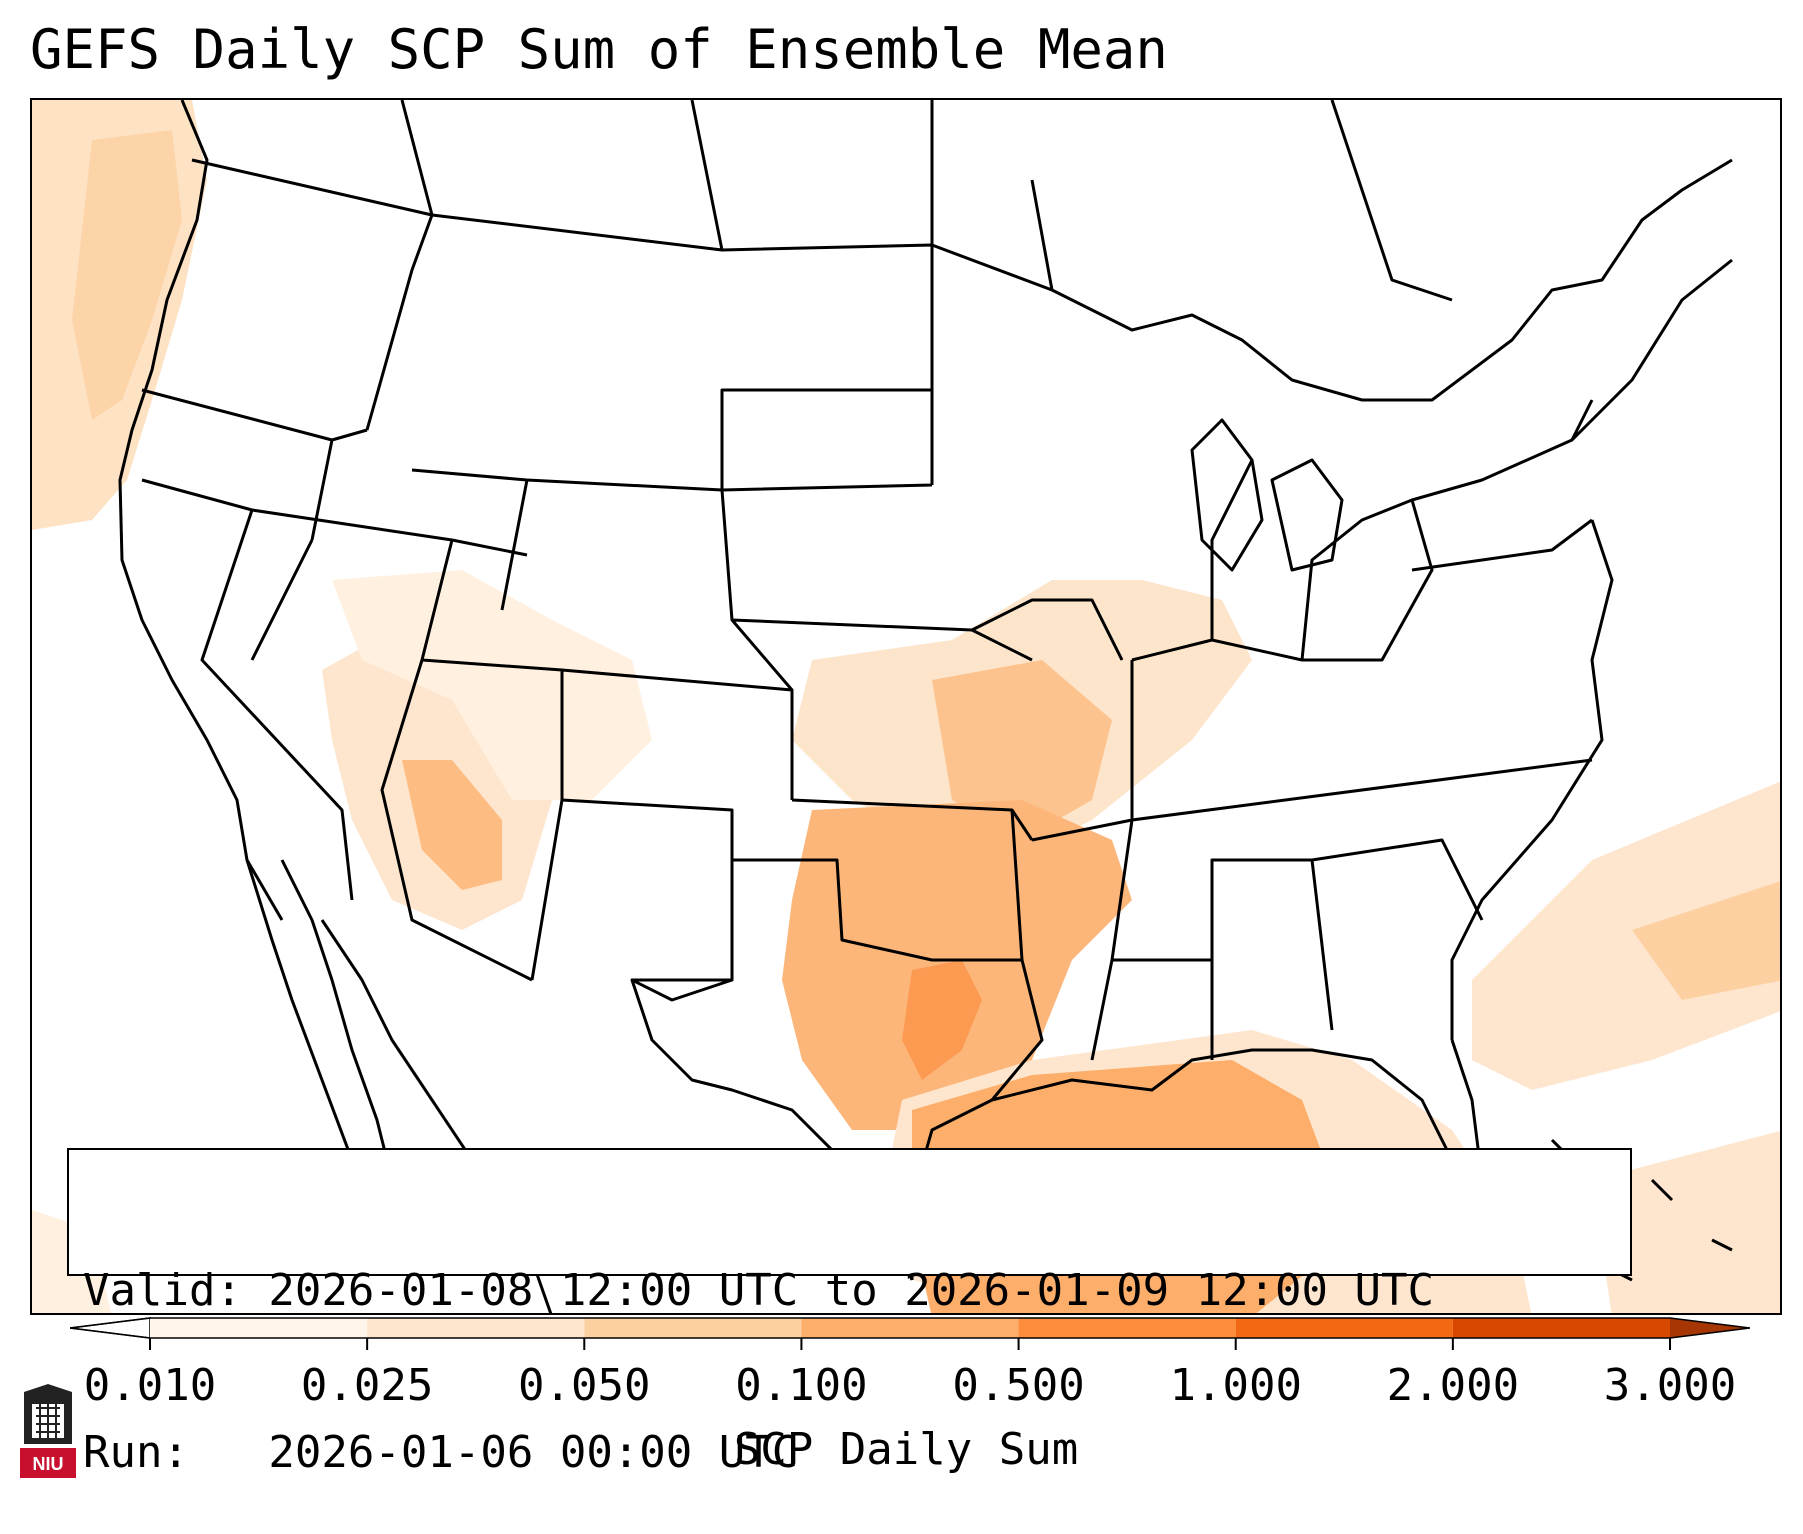 Image resolution: width=1803 pixels, height=1534 pixels. What do you see at coordinates (1022, 750) in the screenshot?
I see `shade-missouri` at bounding box center [1022, 750].